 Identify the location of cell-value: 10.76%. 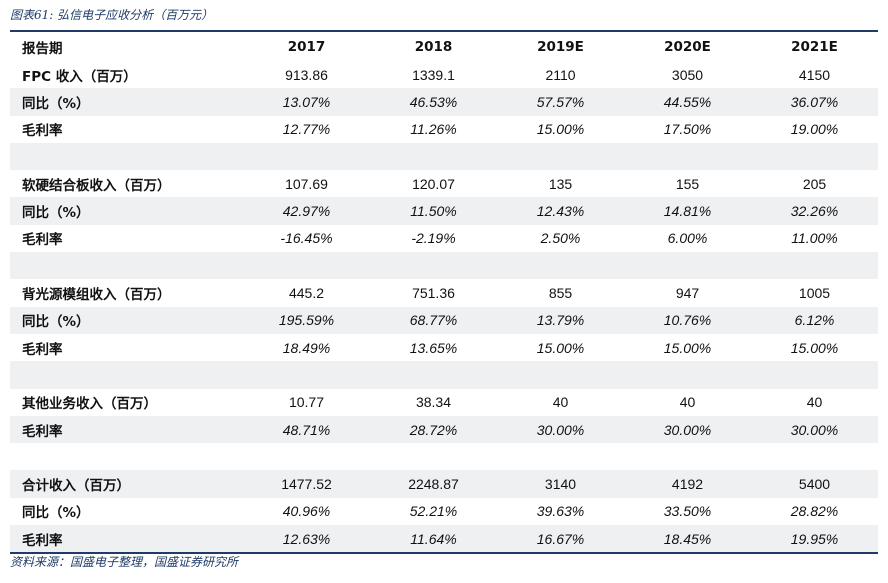
(687, 320).